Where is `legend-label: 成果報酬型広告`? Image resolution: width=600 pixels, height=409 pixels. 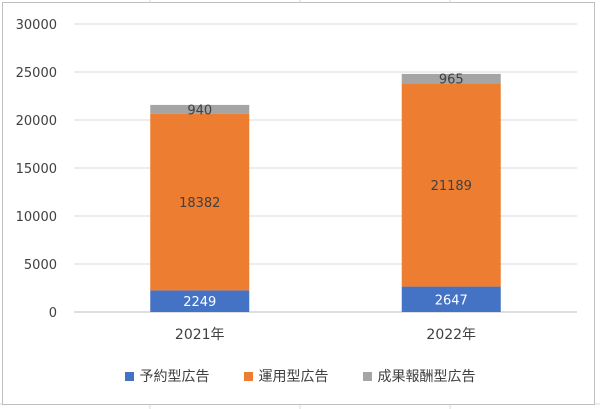 legend-label: 成果報酬型広告 is located at coordinates (426, 377).